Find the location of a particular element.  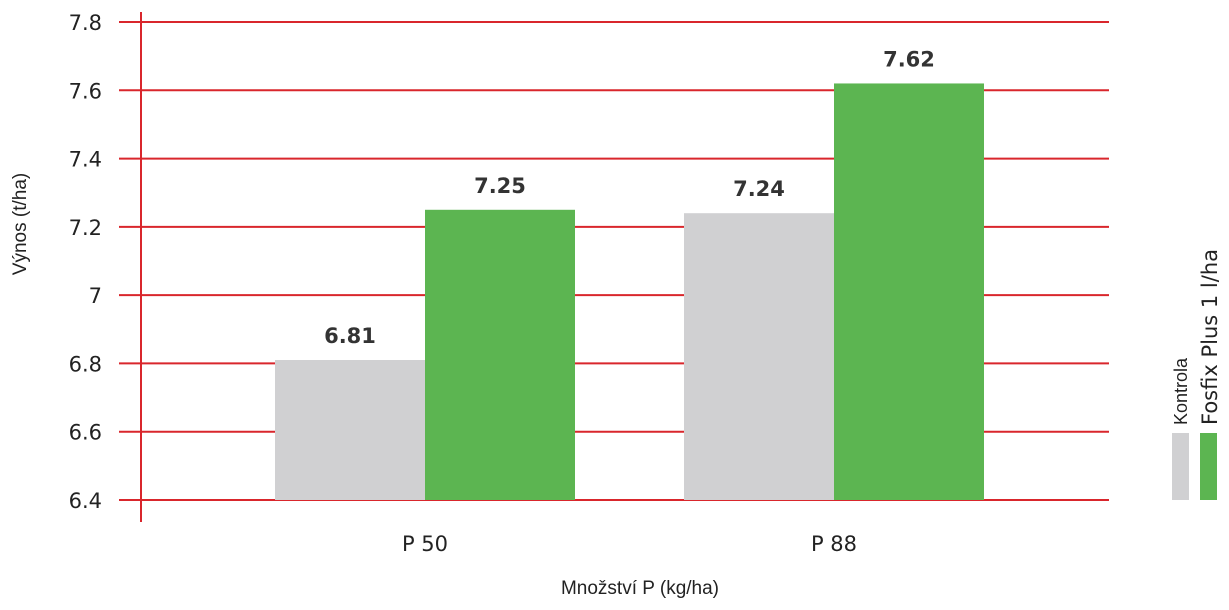

legend-label-fosfix: Fosfix Plus 1 l/ha is located at coordinates (1210, 337).